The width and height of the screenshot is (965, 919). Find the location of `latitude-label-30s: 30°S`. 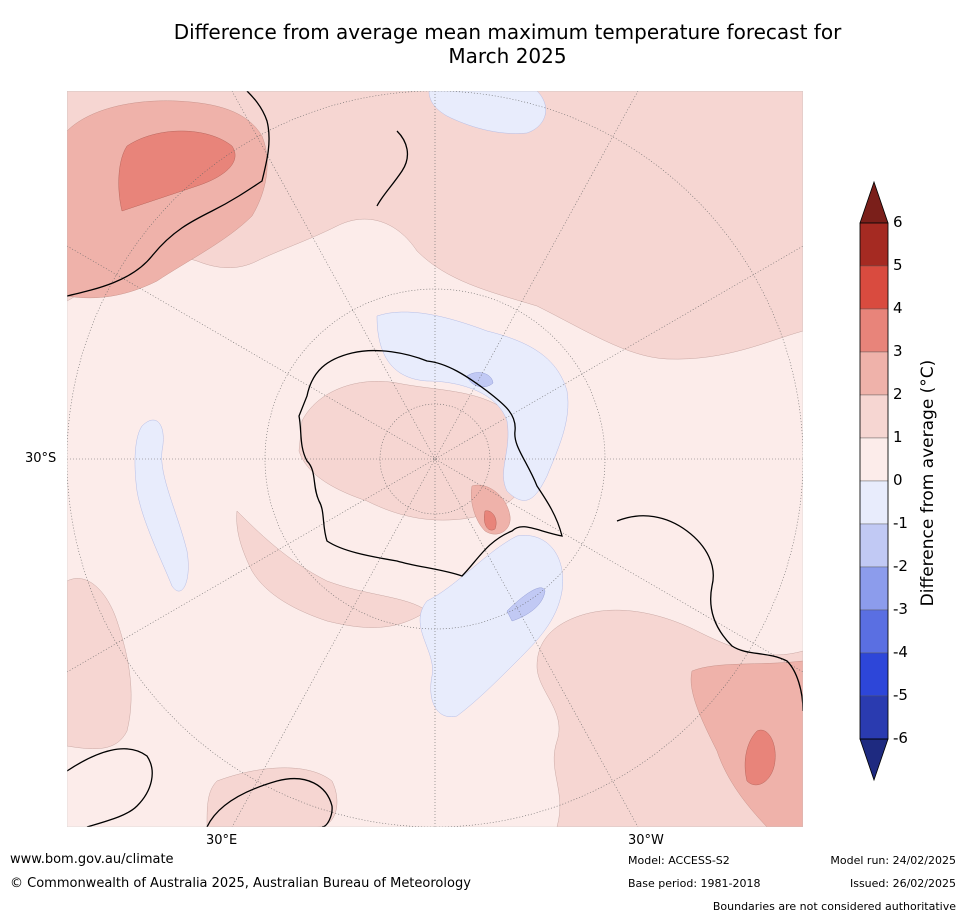

latitude-label-30s: 30°S is located at coordinates (41, 458).